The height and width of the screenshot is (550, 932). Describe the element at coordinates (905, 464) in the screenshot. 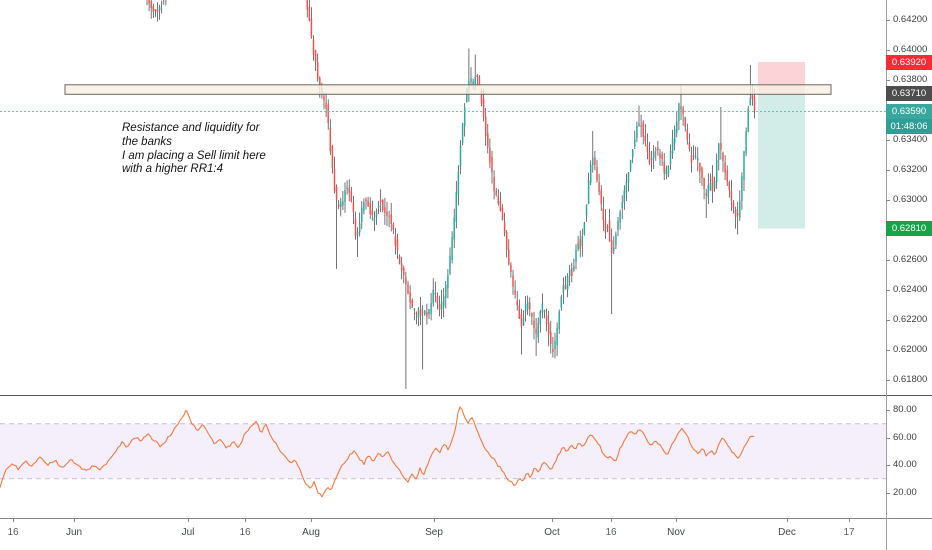

I see `rsi-axis-label: 40.00` at that location.